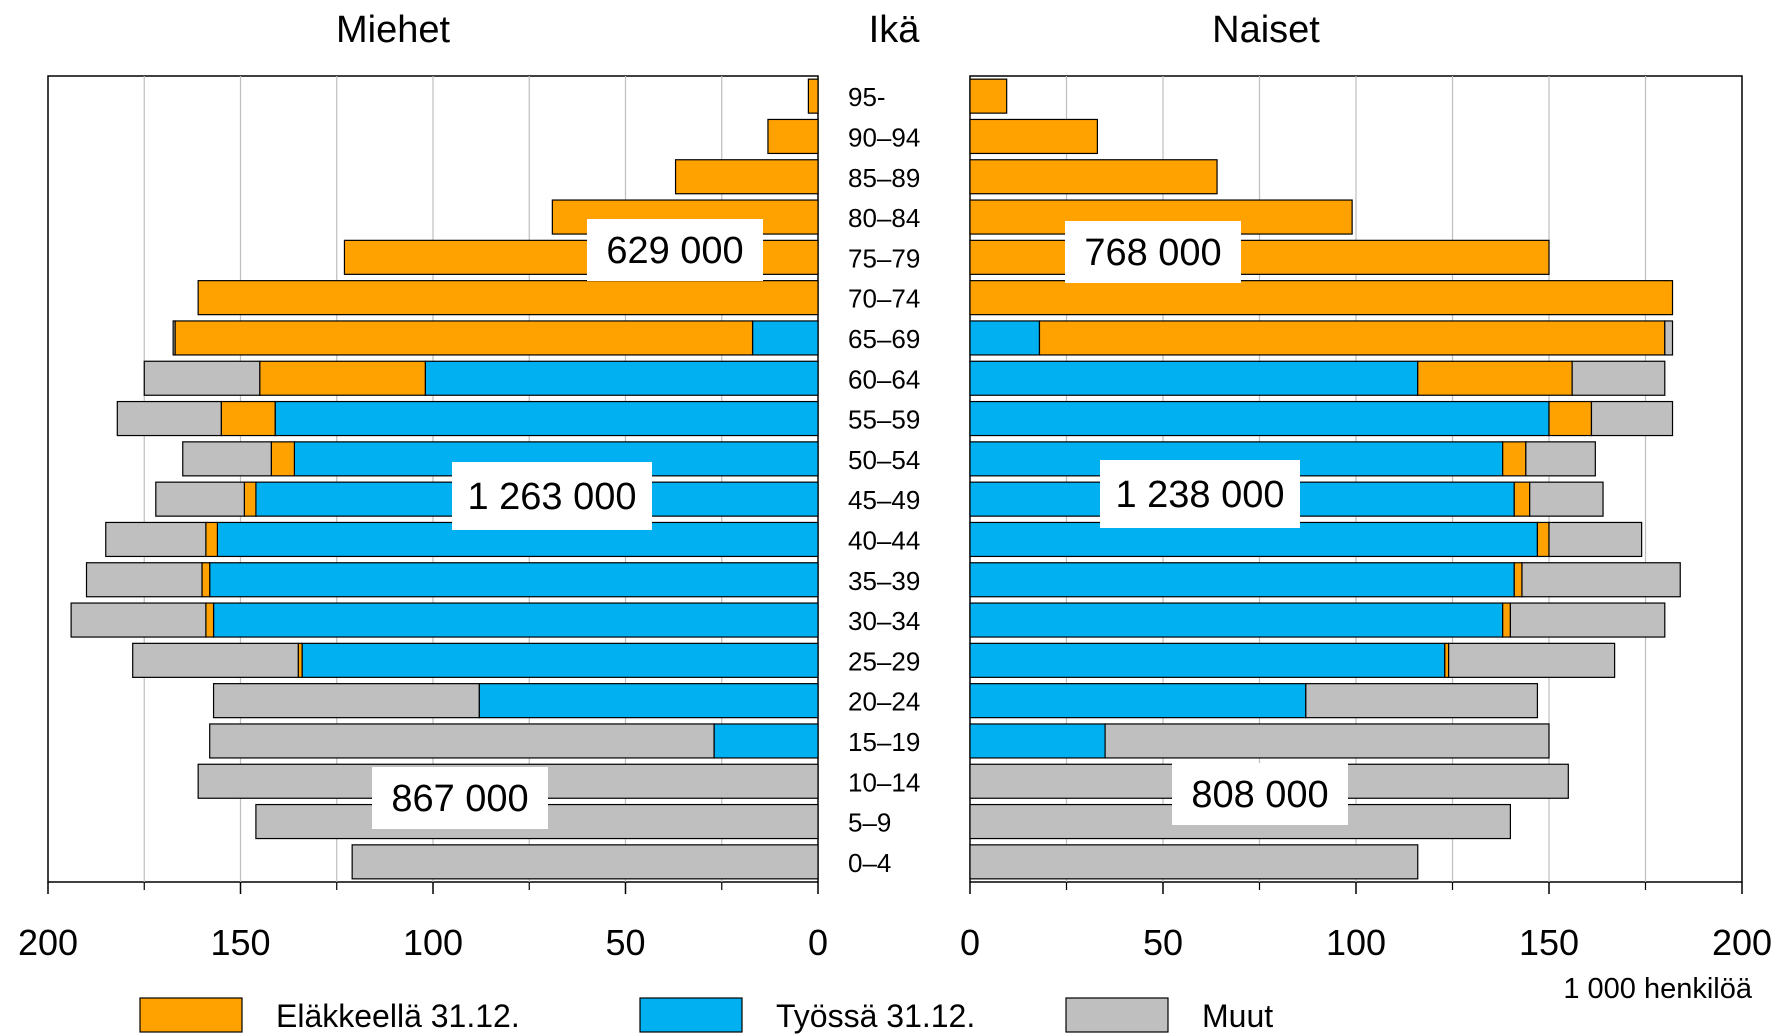  I want to click on tick-label-right-0: 0, so click(970, 942).